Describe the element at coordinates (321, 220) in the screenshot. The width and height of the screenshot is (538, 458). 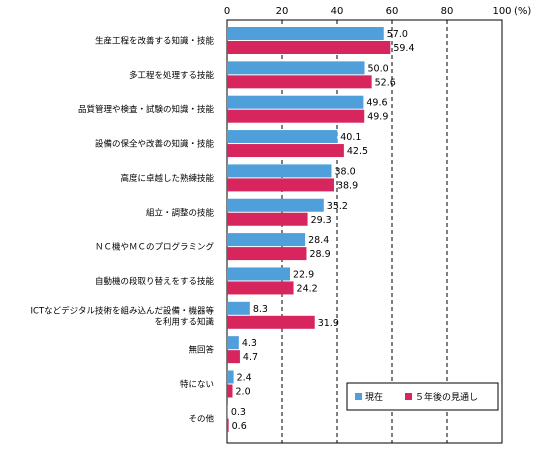
I see `value-label-forecast: 29.3` at that location.